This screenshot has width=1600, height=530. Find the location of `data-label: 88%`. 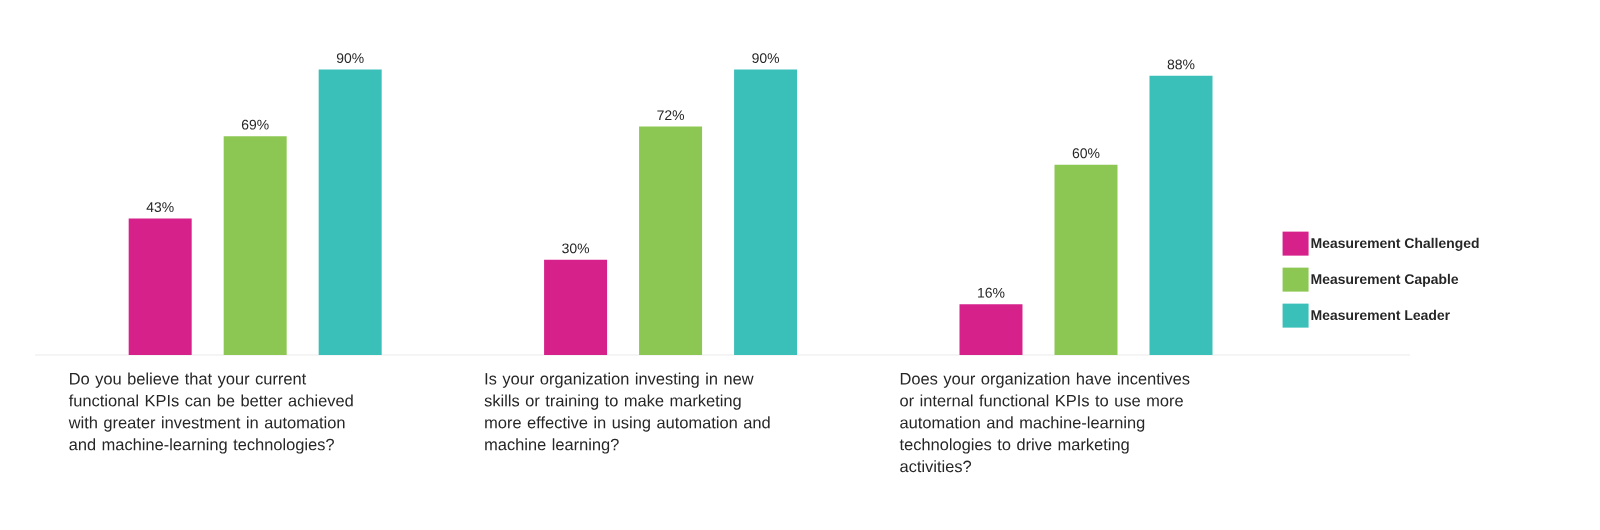

data-label: 88% is located at coordinates (1181, 64).